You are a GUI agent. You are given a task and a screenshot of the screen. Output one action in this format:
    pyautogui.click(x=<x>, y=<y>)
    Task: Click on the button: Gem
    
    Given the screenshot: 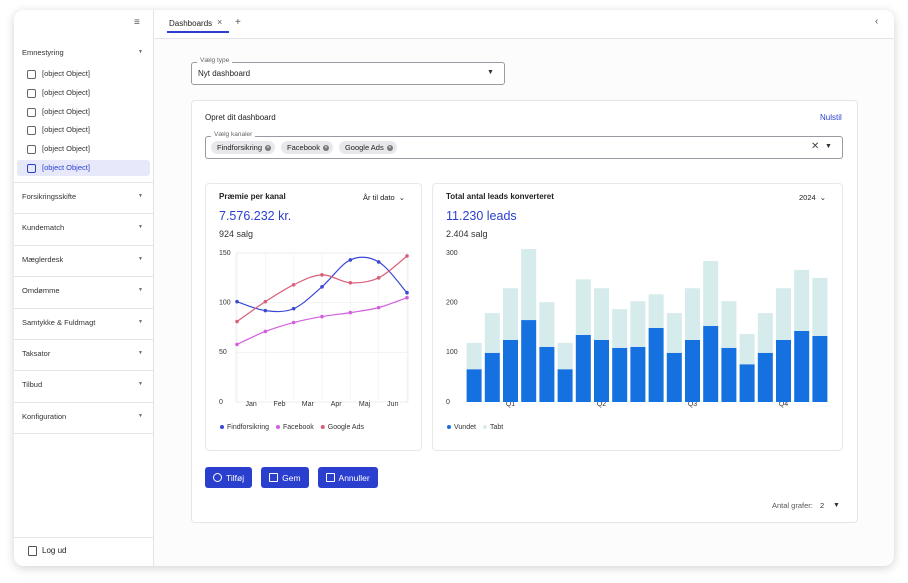 What is the action you would take?
    pyautogui.click(x=285, y=477)
    